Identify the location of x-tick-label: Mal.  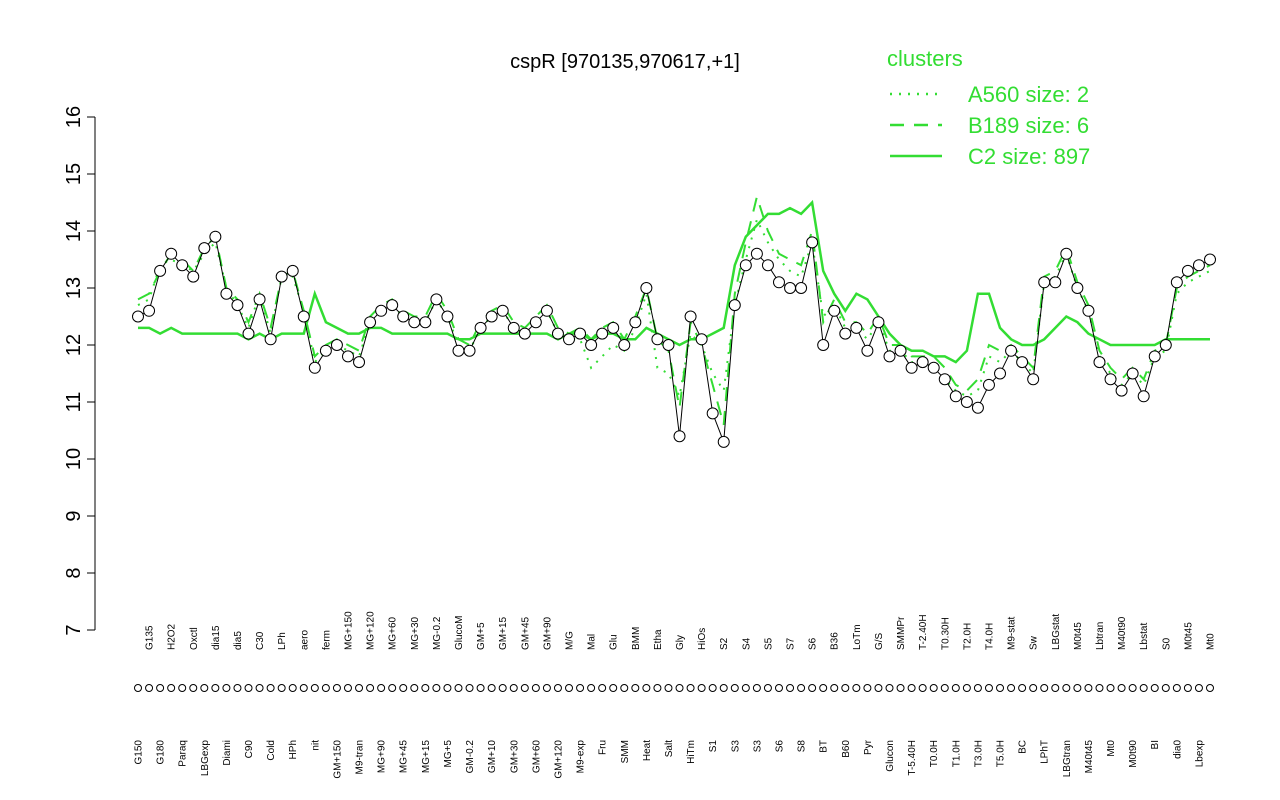
(592, 642).